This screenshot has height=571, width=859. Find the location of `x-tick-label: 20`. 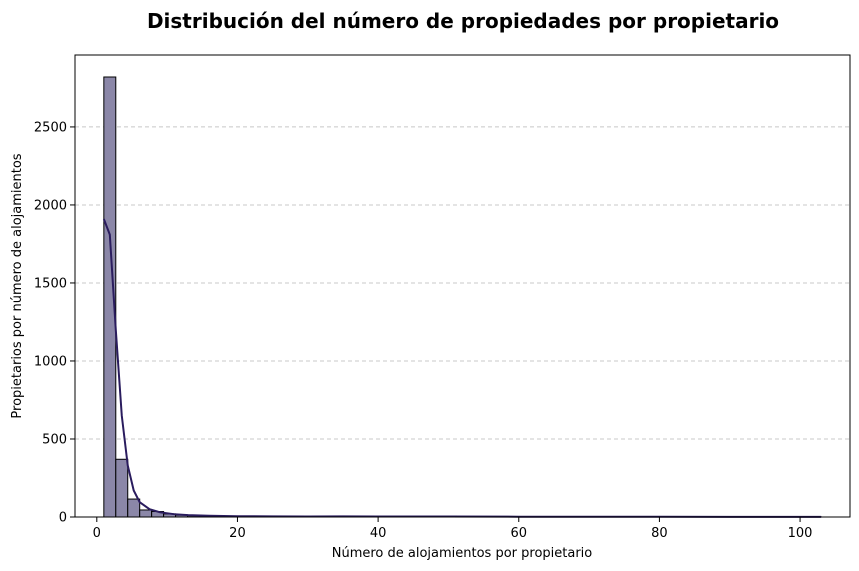

x-tick-label: 20 is located at coordinates (237, 533).